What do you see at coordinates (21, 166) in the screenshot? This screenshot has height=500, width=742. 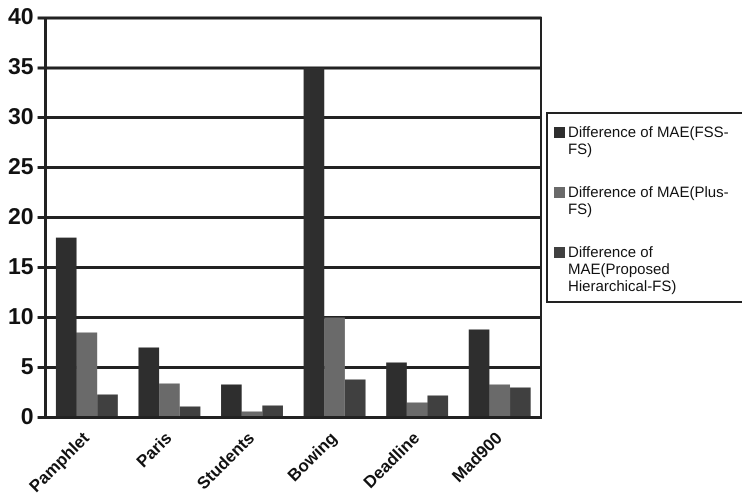 I see `y-tick-label: 25` at bounding box center [21, 166].